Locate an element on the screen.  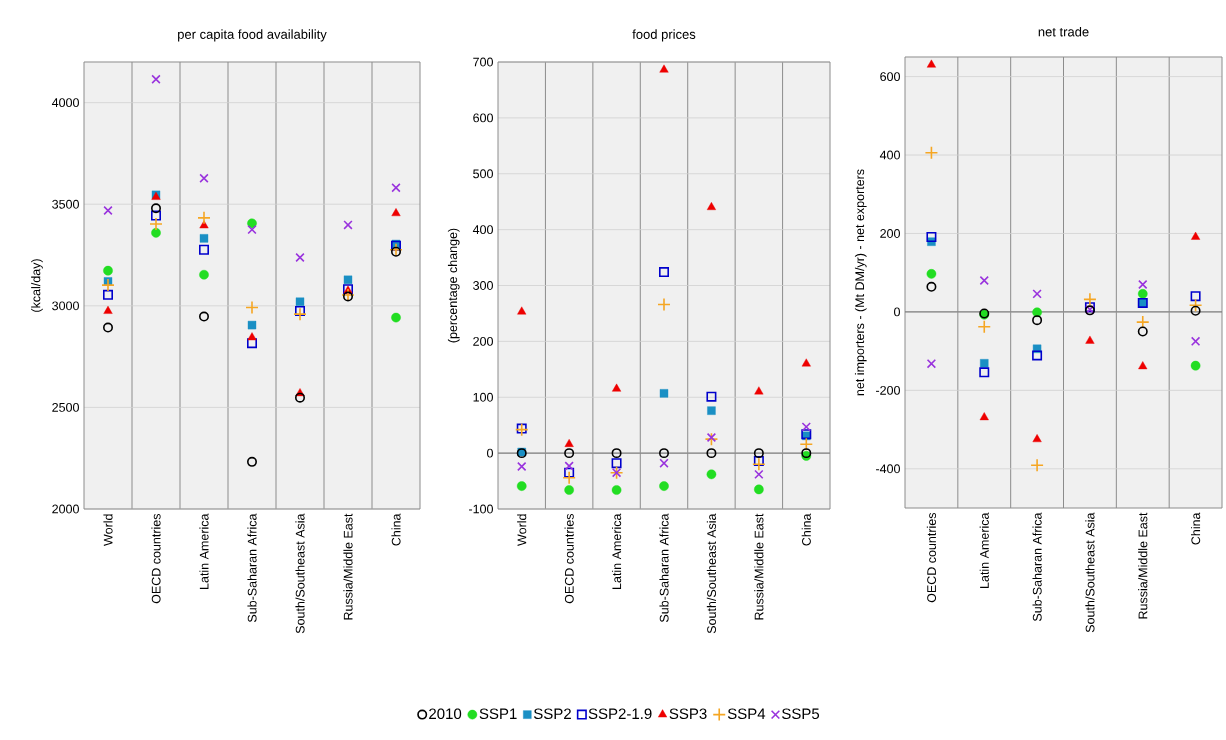
legend-label: SSP4 is located at coordinates (746, 714).